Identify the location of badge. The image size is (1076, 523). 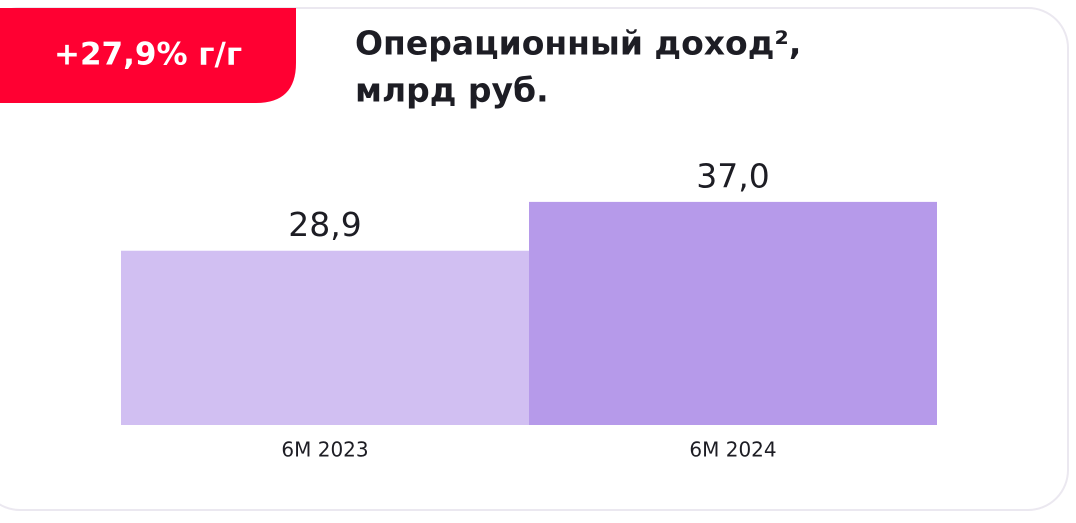
(148, 55).